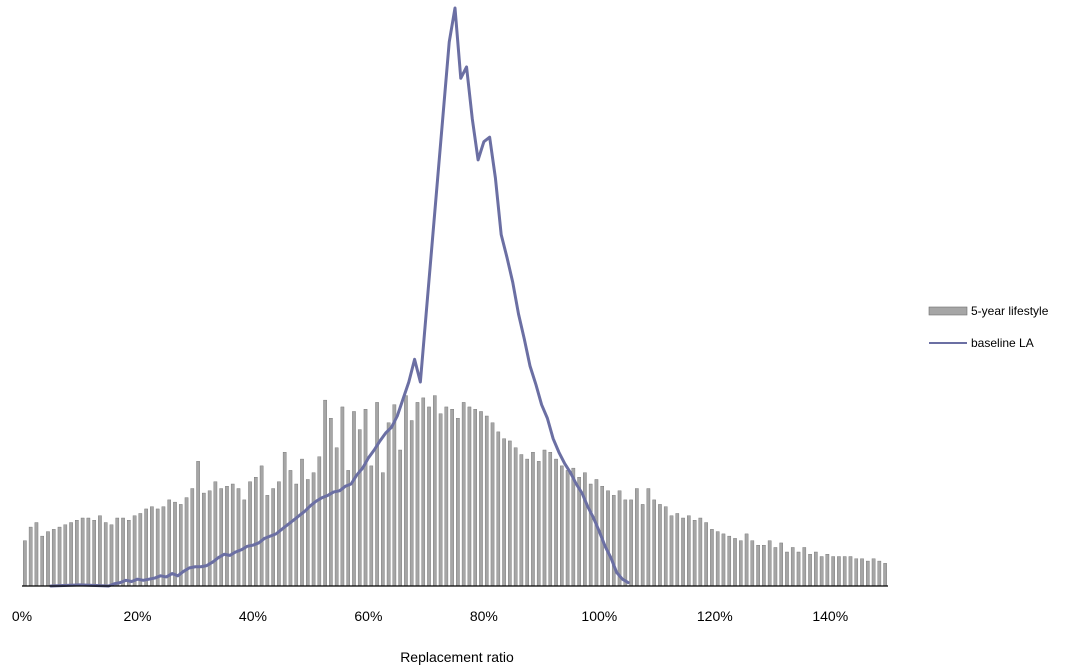 Image resolution: width=1082 pixels, height=666 pixels. What do you see at coordinates (457, 657) in the screenshot?
I see `x-axis-title: Replacement ratio` at bounding box center [457, 657].